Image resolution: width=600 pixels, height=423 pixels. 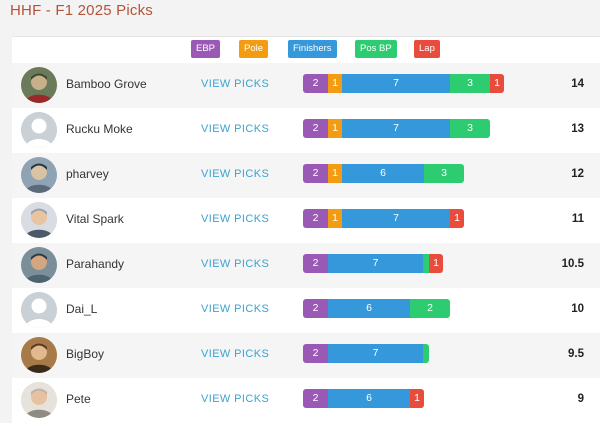 I want to click on player-name: Parahandy, so click(x=95, y=264).